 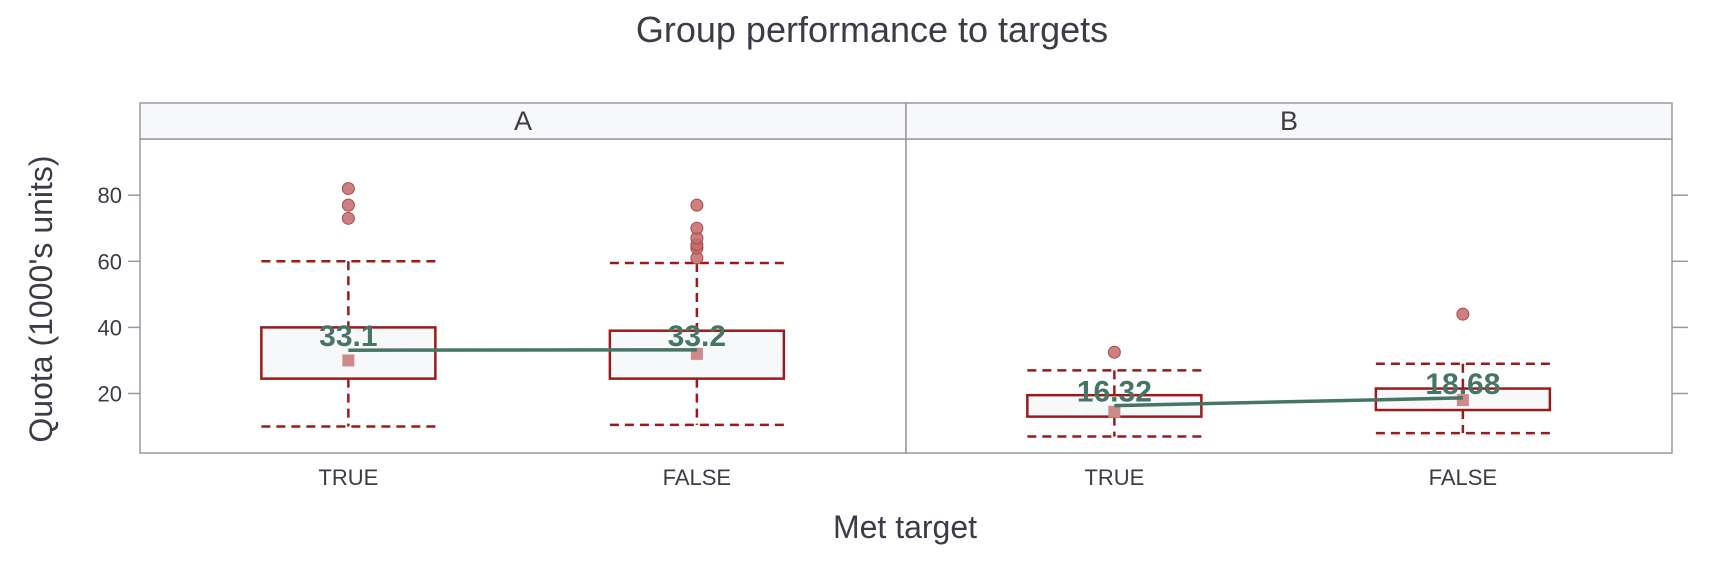 I want to click on facet-strip-A, so click(x=523, y=121).